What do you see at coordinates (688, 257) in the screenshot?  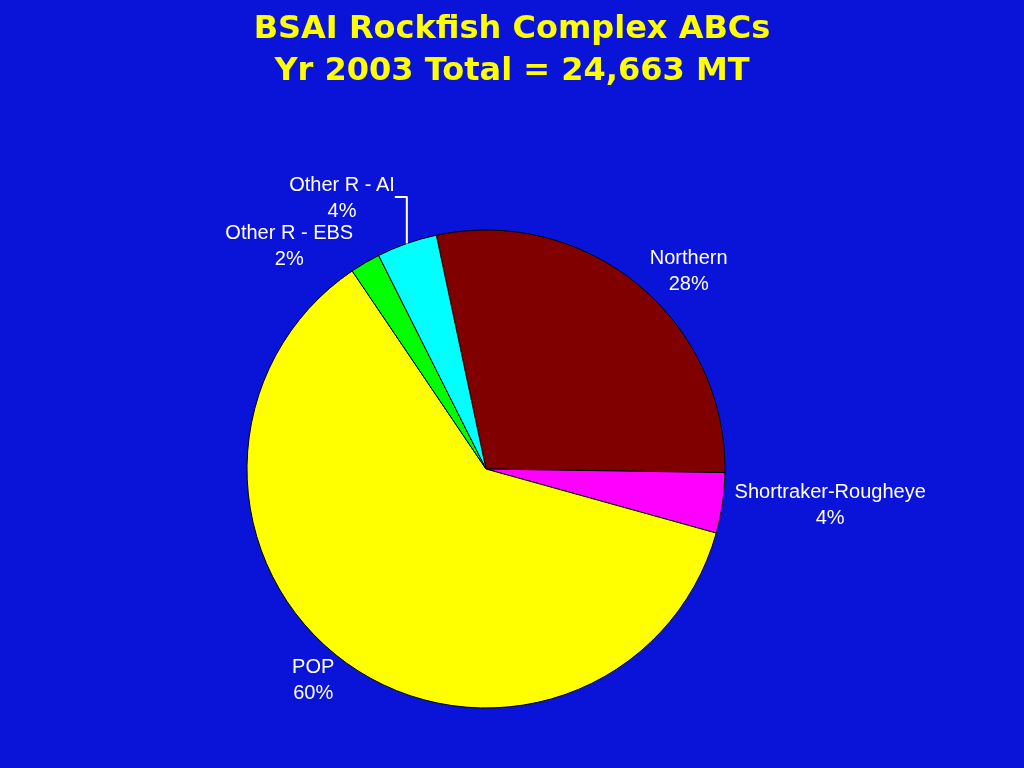 I see `slice-label: Northern` at bounding box center [688, 257].